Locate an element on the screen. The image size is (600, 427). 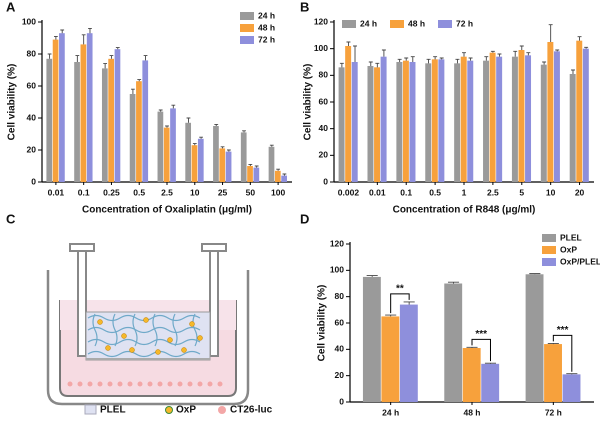
x-tick-label: 0.1 is located at coordinates (406, 192).